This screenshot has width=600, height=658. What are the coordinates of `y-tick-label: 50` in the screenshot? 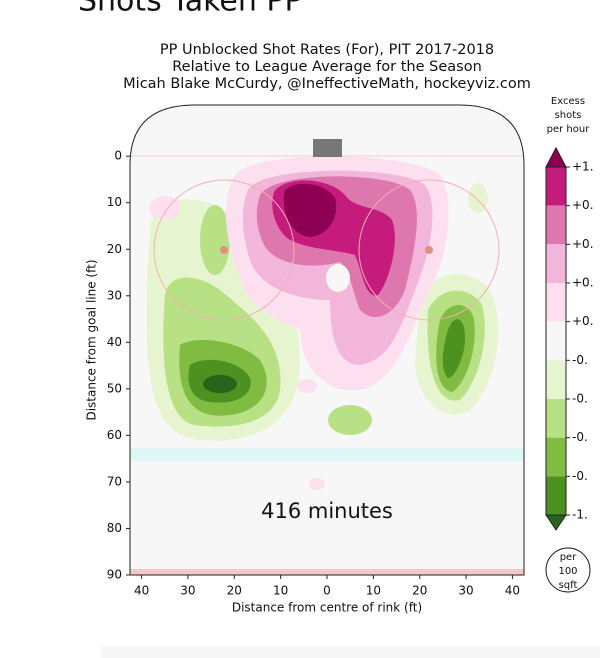 It's located at (114, 388).